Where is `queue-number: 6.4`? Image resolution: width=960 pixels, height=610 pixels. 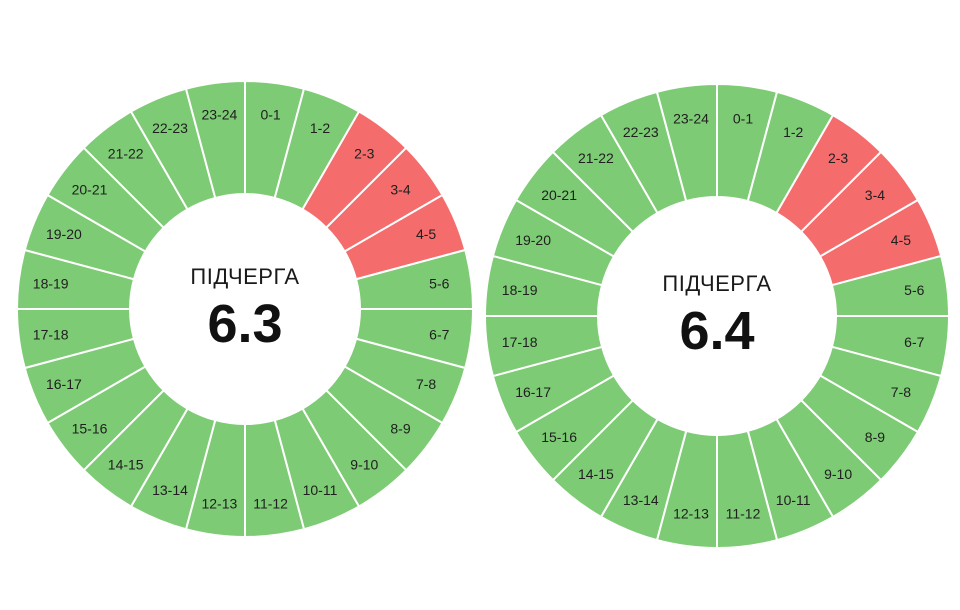 queue-number: 6.4 is located at coordinates (716, 331).